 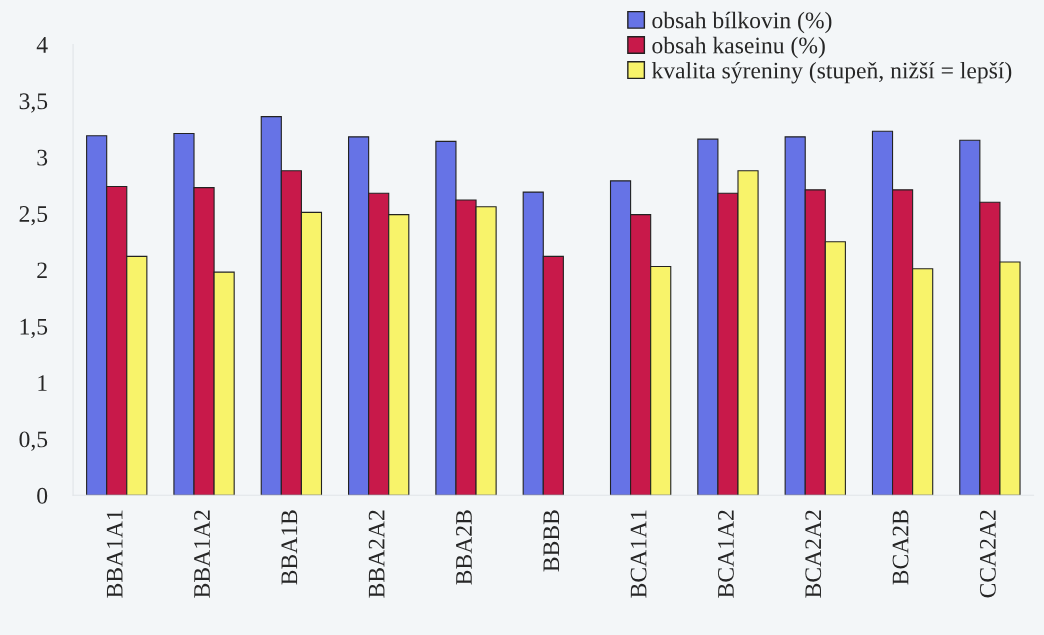 I want to click on y-tick-label: 1,5, so click(x=34, y=328).